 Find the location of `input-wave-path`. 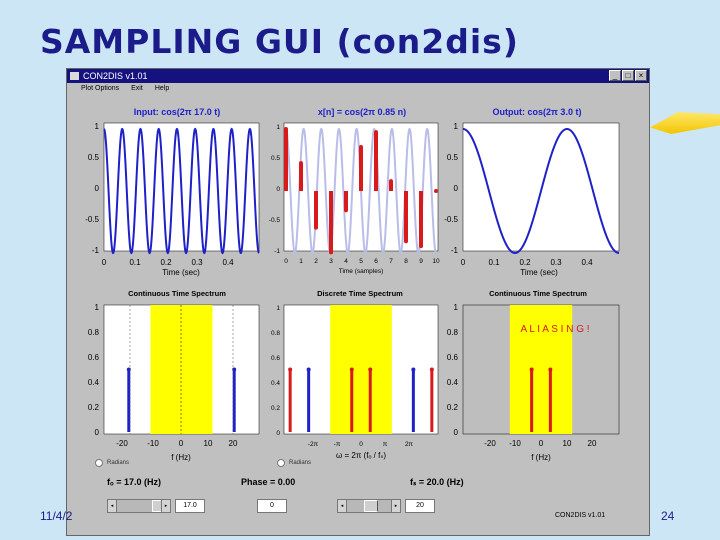

input-wave-path is located at coordinates (181, 191).